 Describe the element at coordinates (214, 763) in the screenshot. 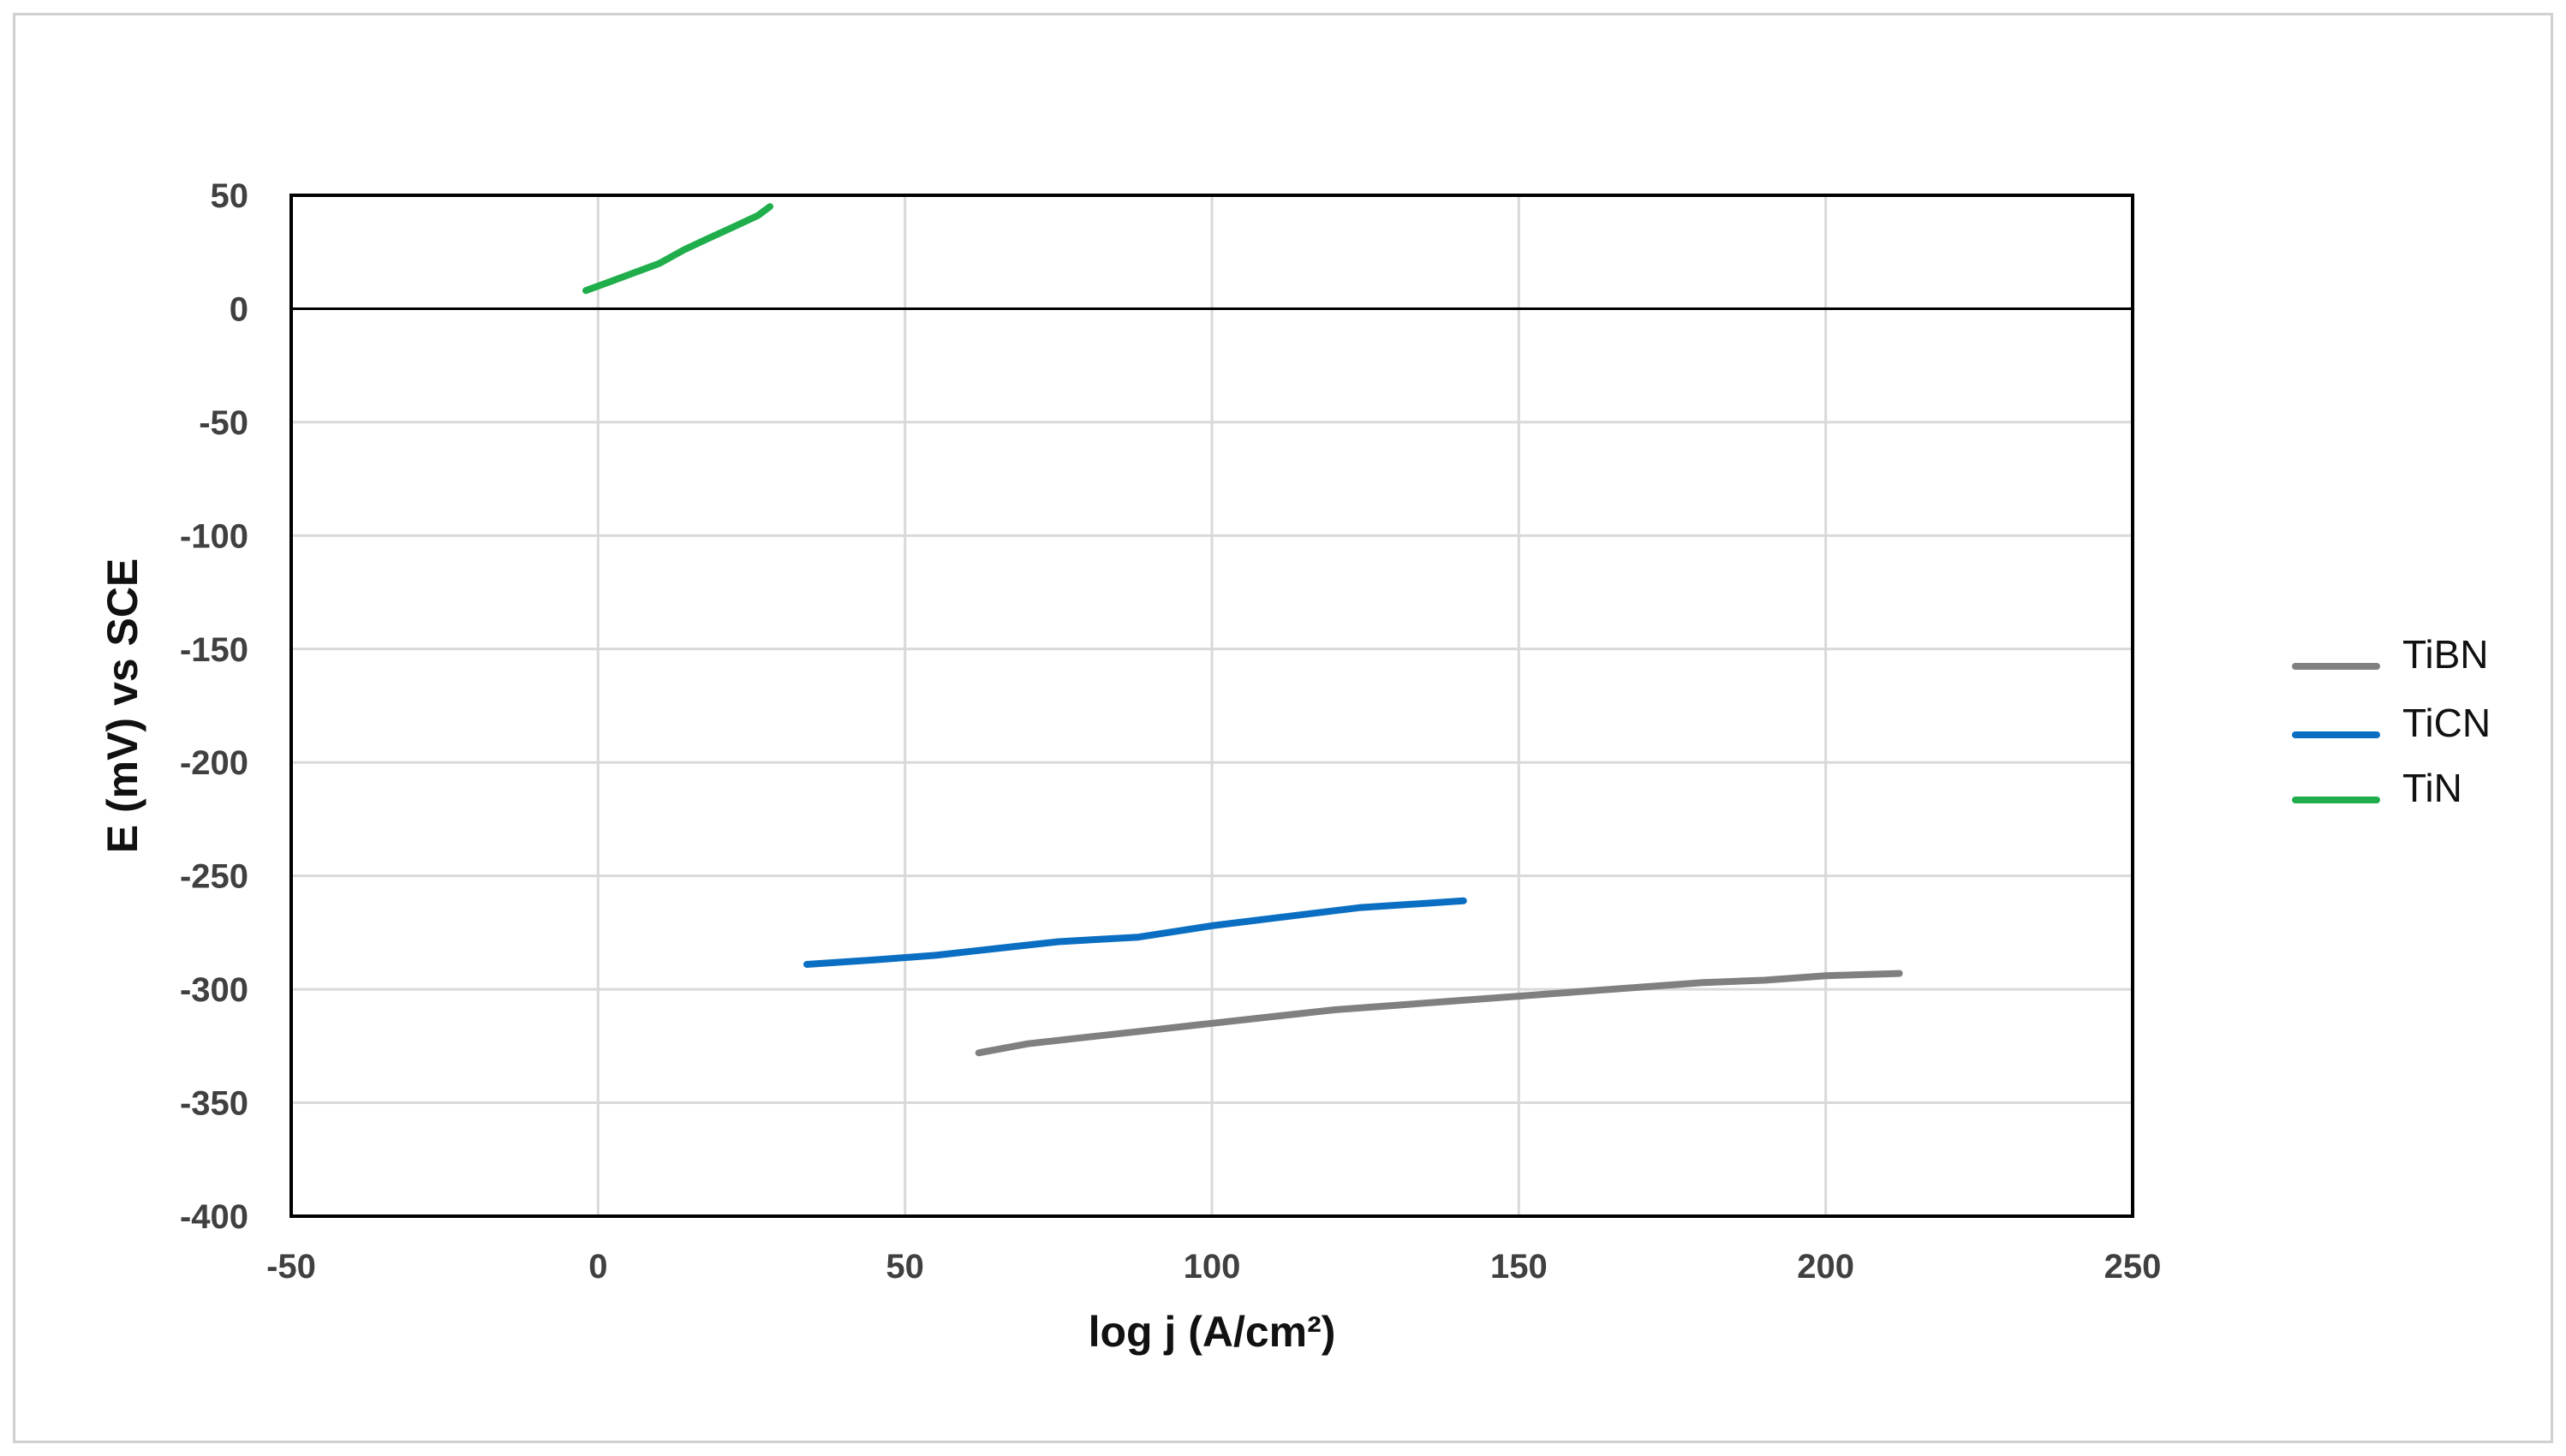

I see `y-tick-label-5: -200` at that location.